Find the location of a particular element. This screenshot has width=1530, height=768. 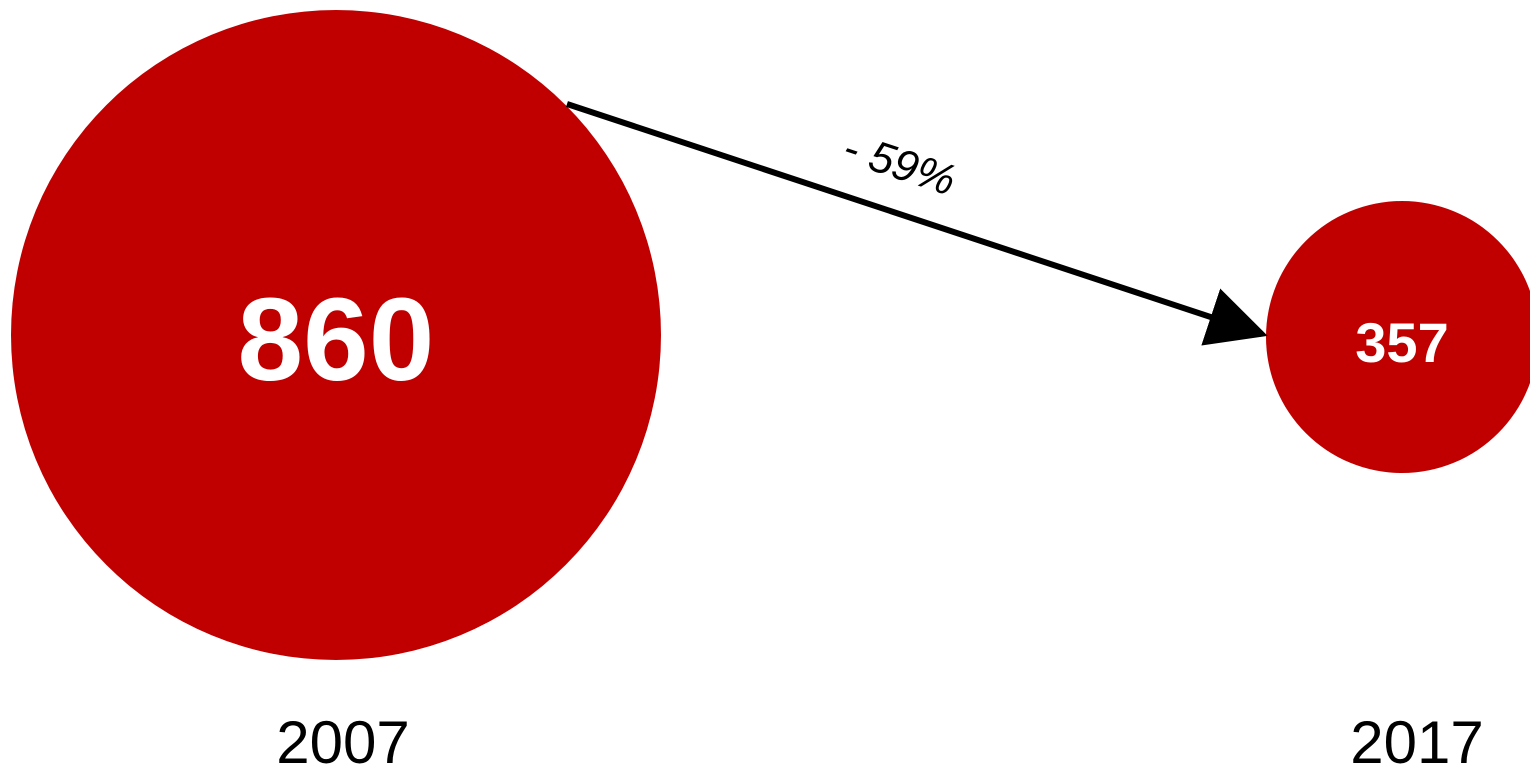

bubble-2017 is located at coordinates (1398, 337).